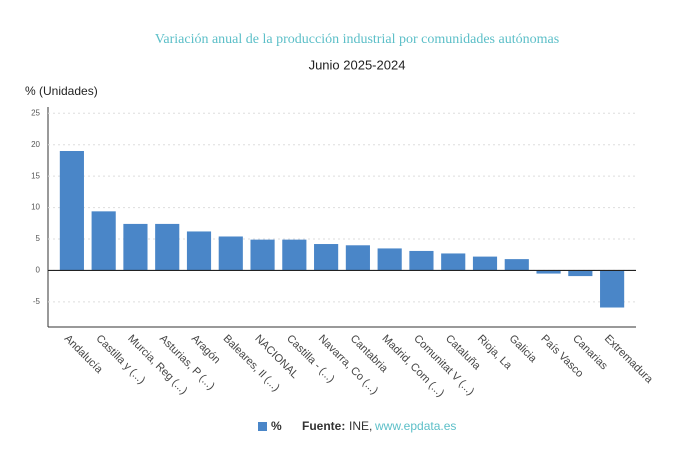 Image resolution: width=690 pixels, height=450 pixels. I want to click on y-tick-label: -5, so click(37, 301).